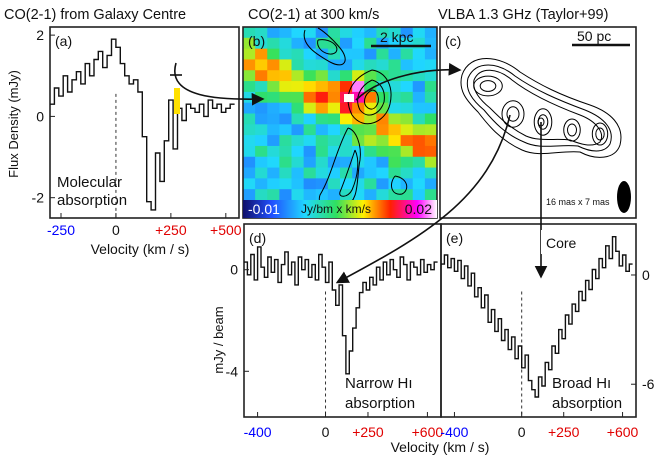 Image resolution: width=664 pixels, height=462 pixels. What do you see at coordinates (95, 15) in the screenshot?
I see `header-a: CO(2-1) from Galaxy Centre` at bounding box center [95, 15].